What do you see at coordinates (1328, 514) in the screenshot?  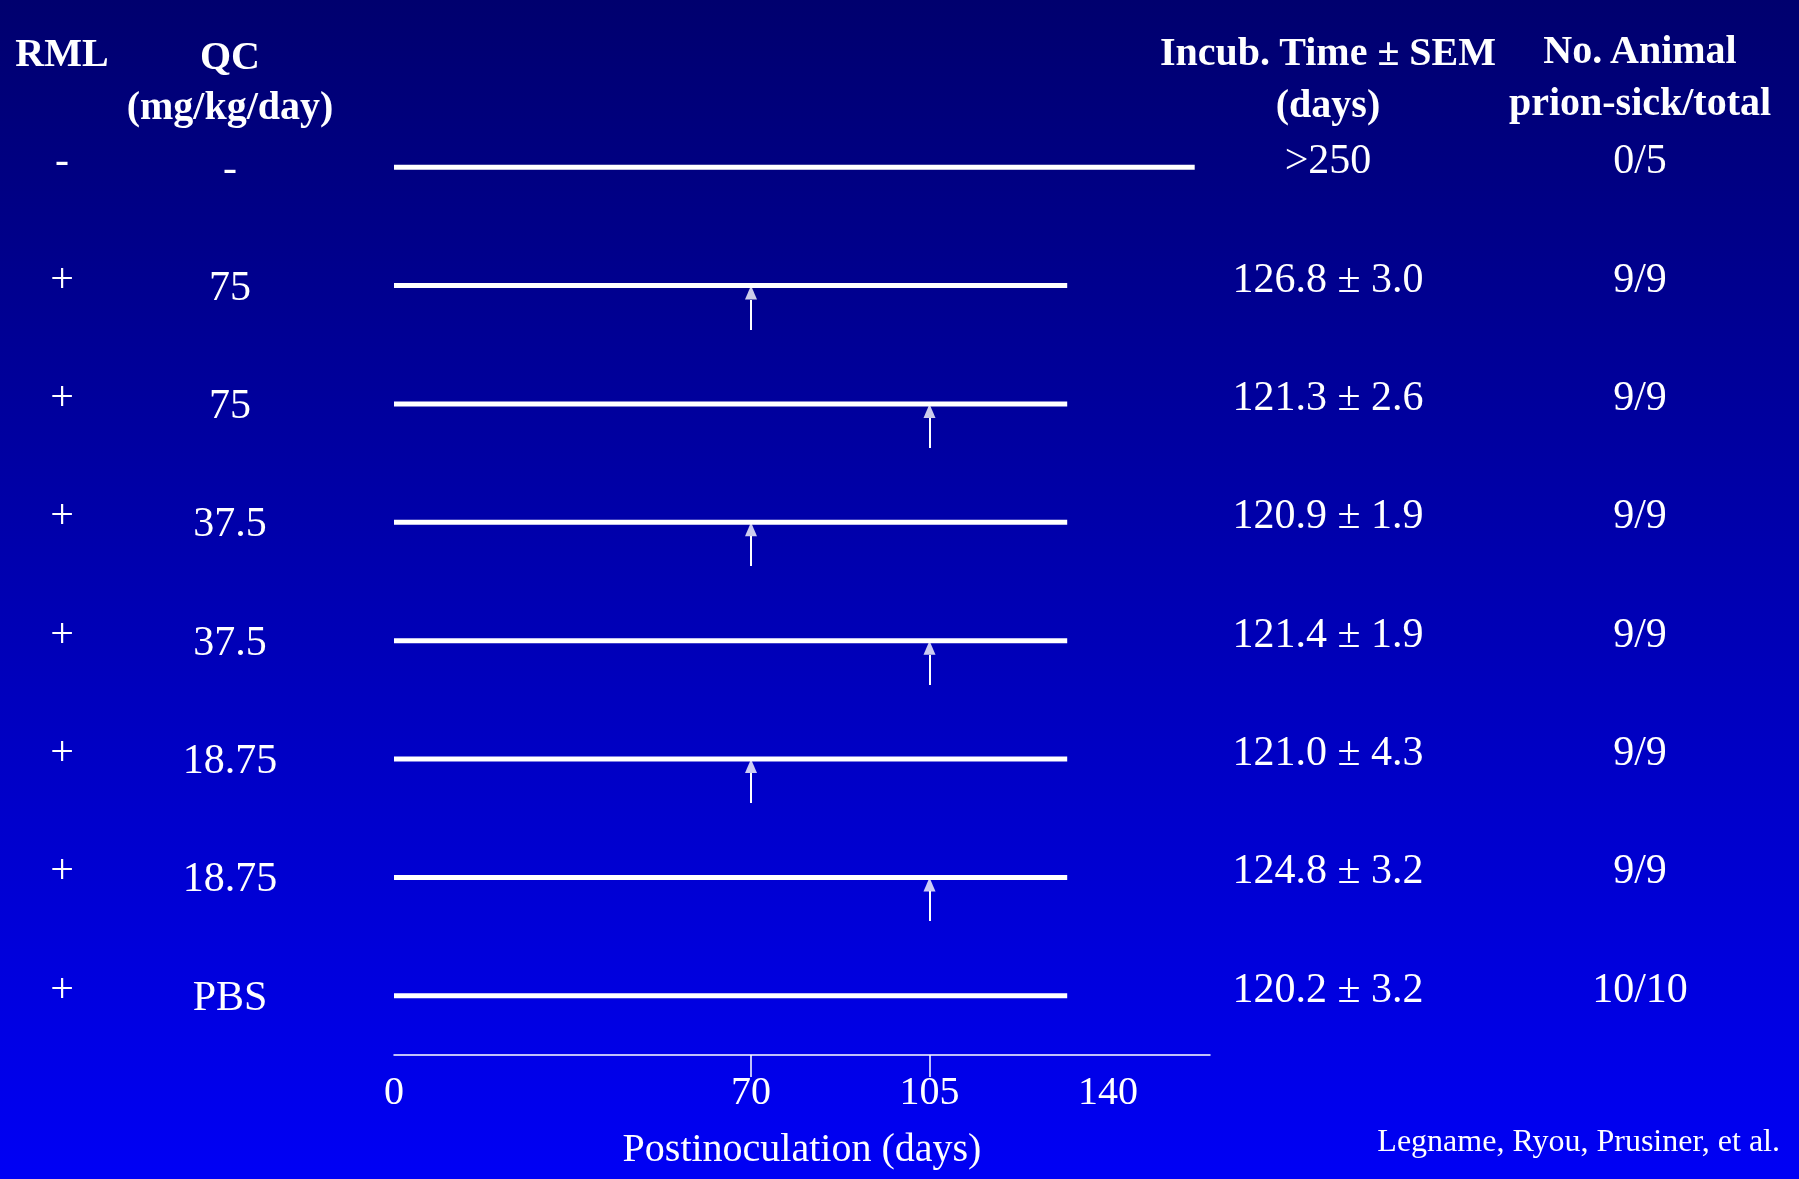 I see `text: 120.9 ± 1.9` at bounding box center [1328, 514].